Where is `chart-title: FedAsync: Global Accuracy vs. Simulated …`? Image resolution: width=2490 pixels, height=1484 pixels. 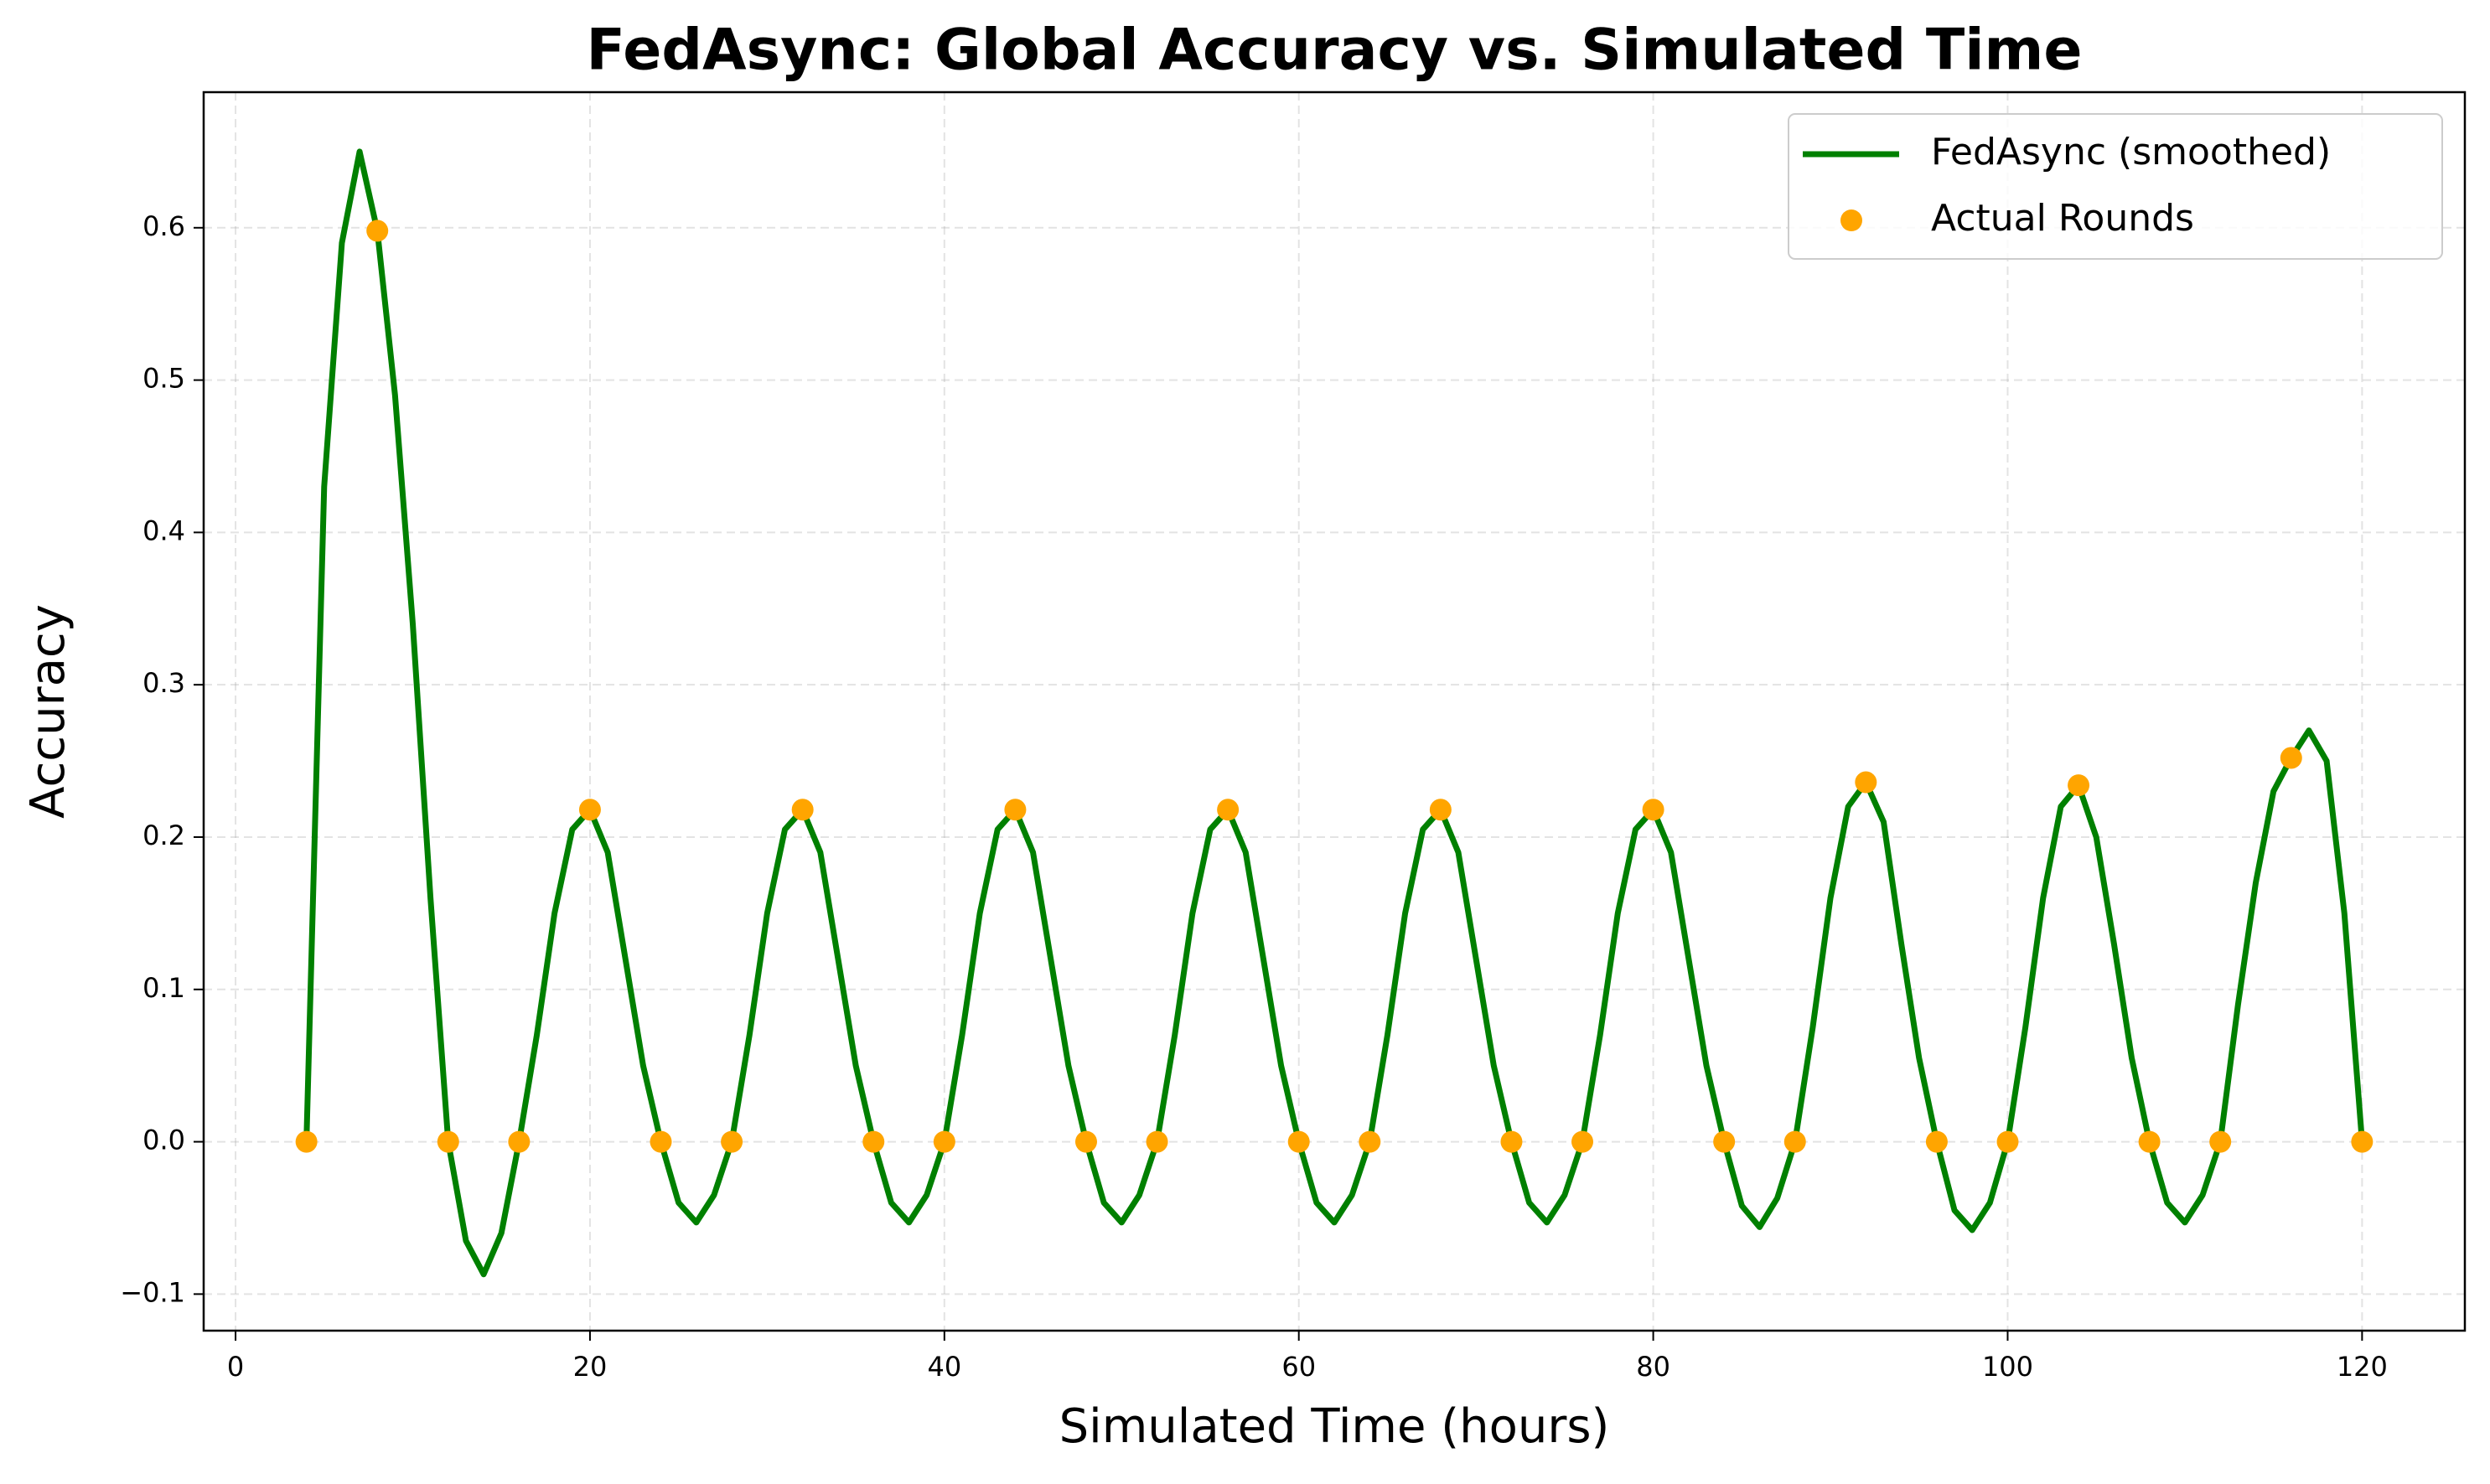 chart-title: FedAsync: Global Accuracy vs. Simulated … is located at coordinates (1335, 51).